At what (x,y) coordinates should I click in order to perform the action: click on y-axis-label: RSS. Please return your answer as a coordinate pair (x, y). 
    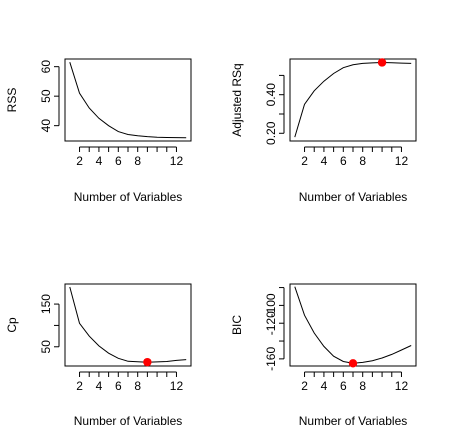
    Looking at the image, I should click on (12, 100).